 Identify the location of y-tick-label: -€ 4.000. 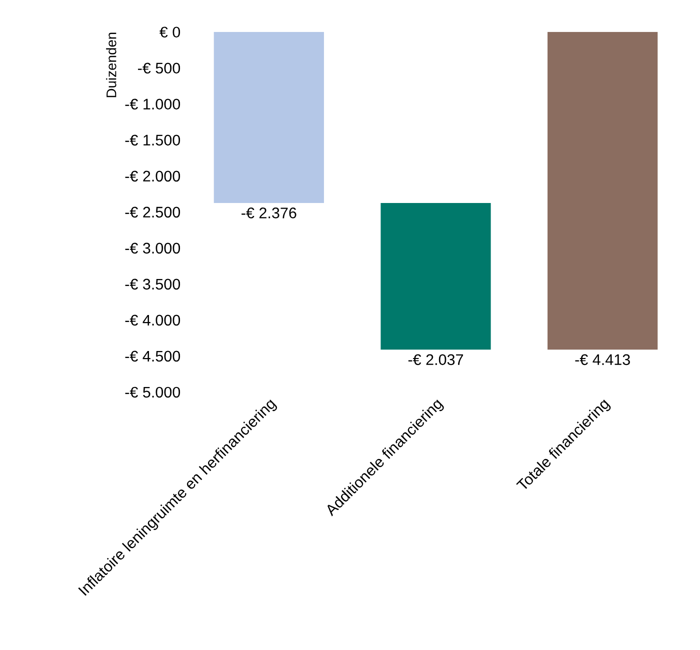
(152, 320).